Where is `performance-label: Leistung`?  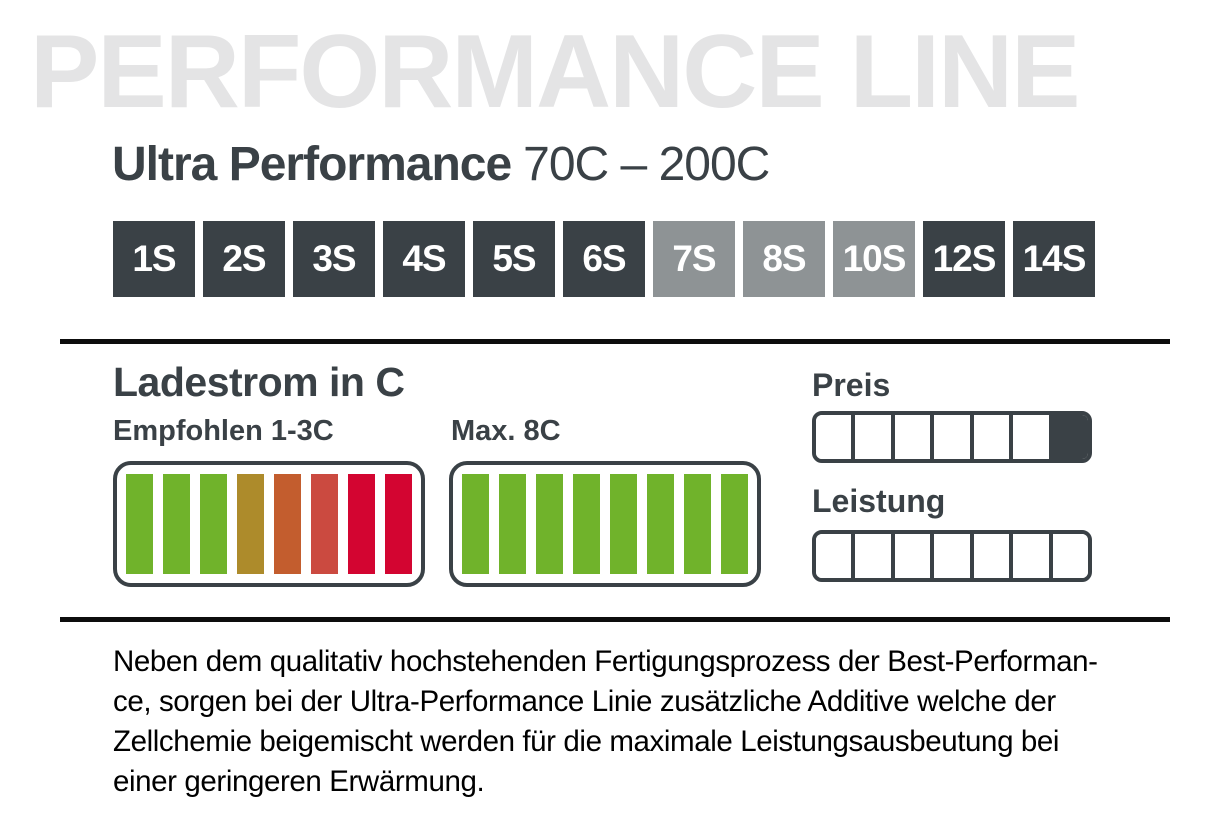 performance-label: Leistung is located at coordinates (879, 501).